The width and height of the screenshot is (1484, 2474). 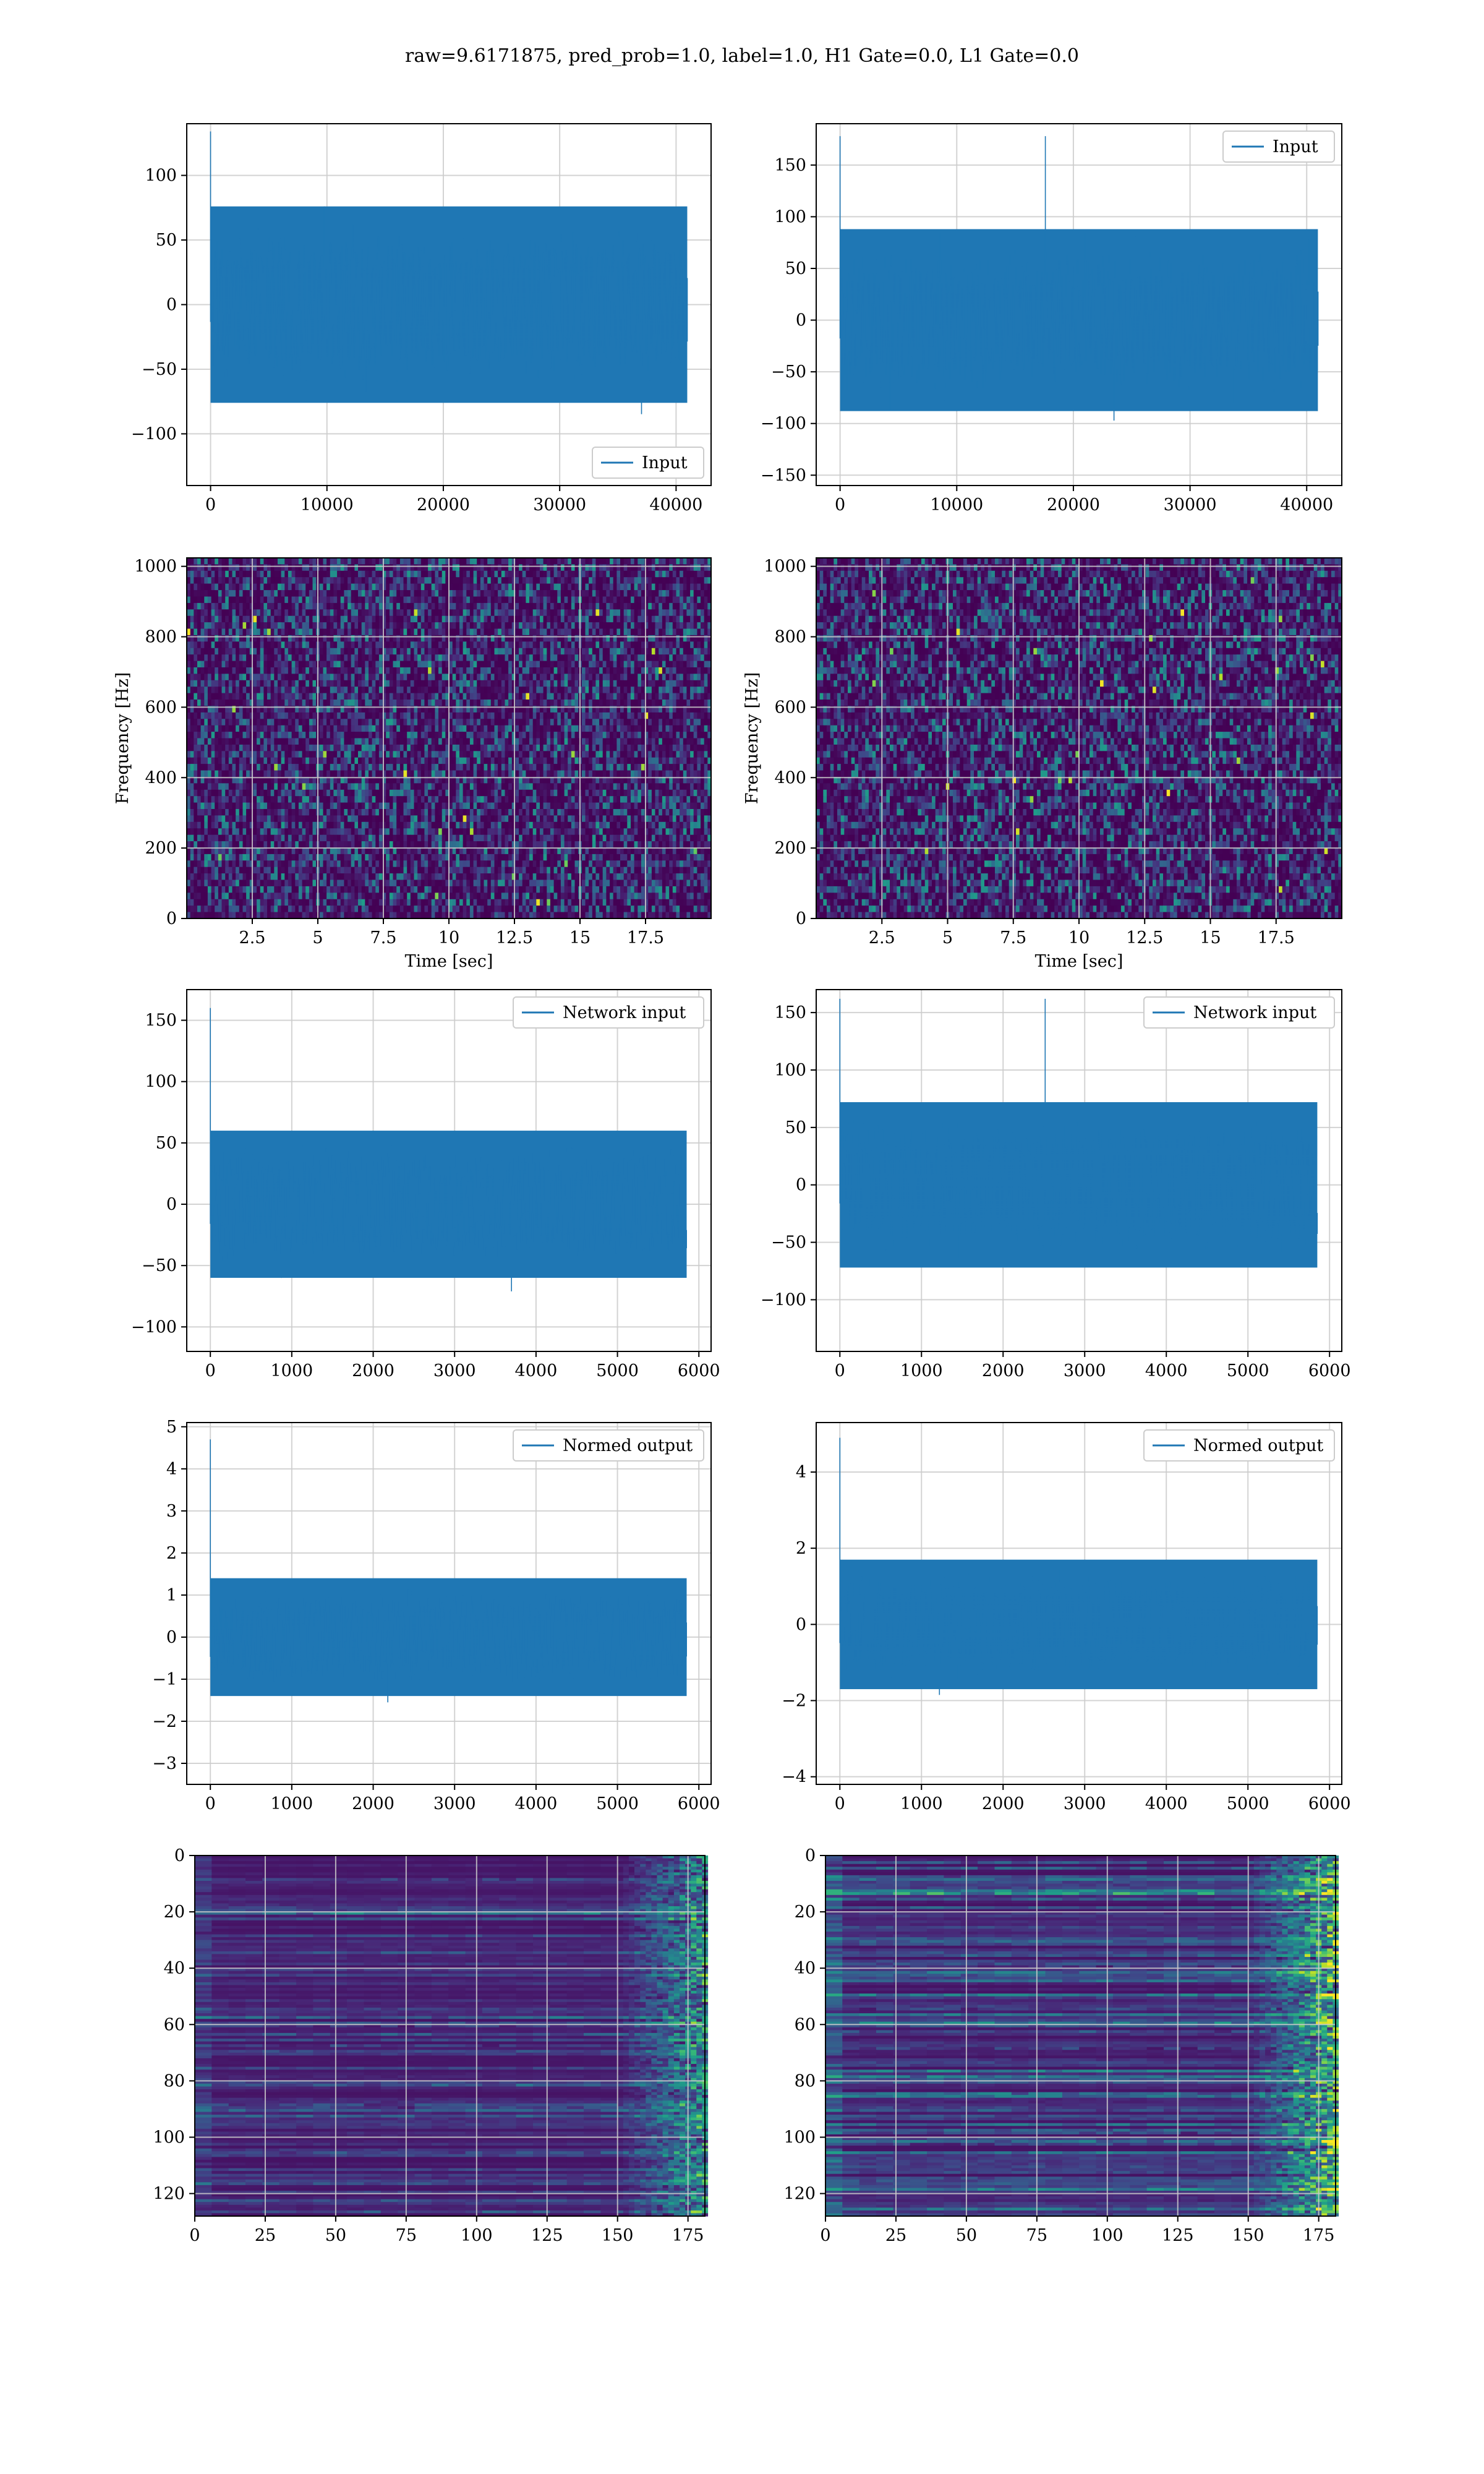 I want to click on h1-input-xtick-label: 10000, so click(x=327, y=505).